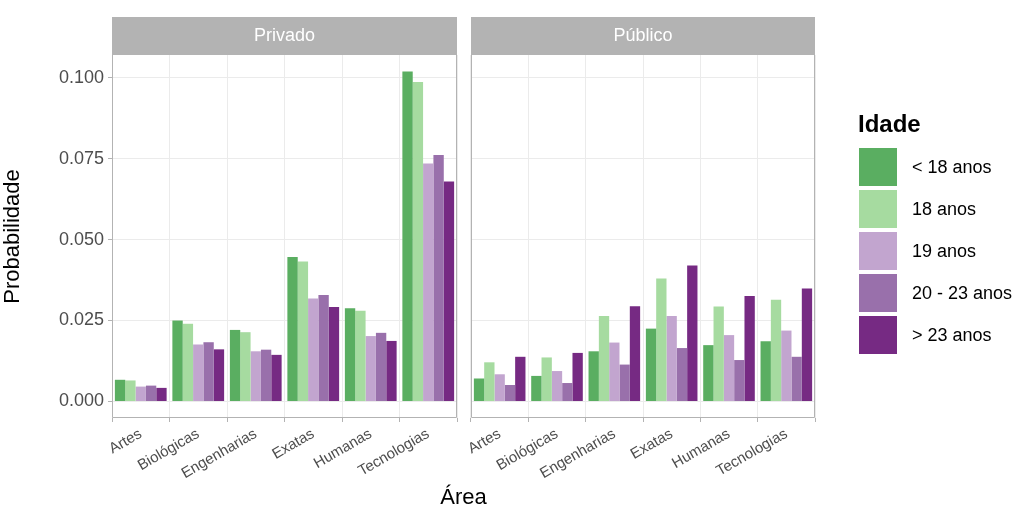 This screenshot has width=1036, height=514. Describe the element at coordinates (944, 209) in the screenshot. I see `legend-label: 18 anos` at that location.